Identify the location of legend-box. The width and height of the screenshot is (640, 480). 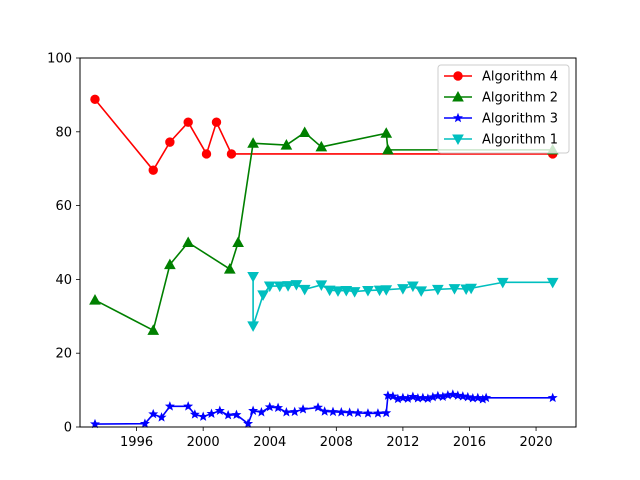
(503, 109).